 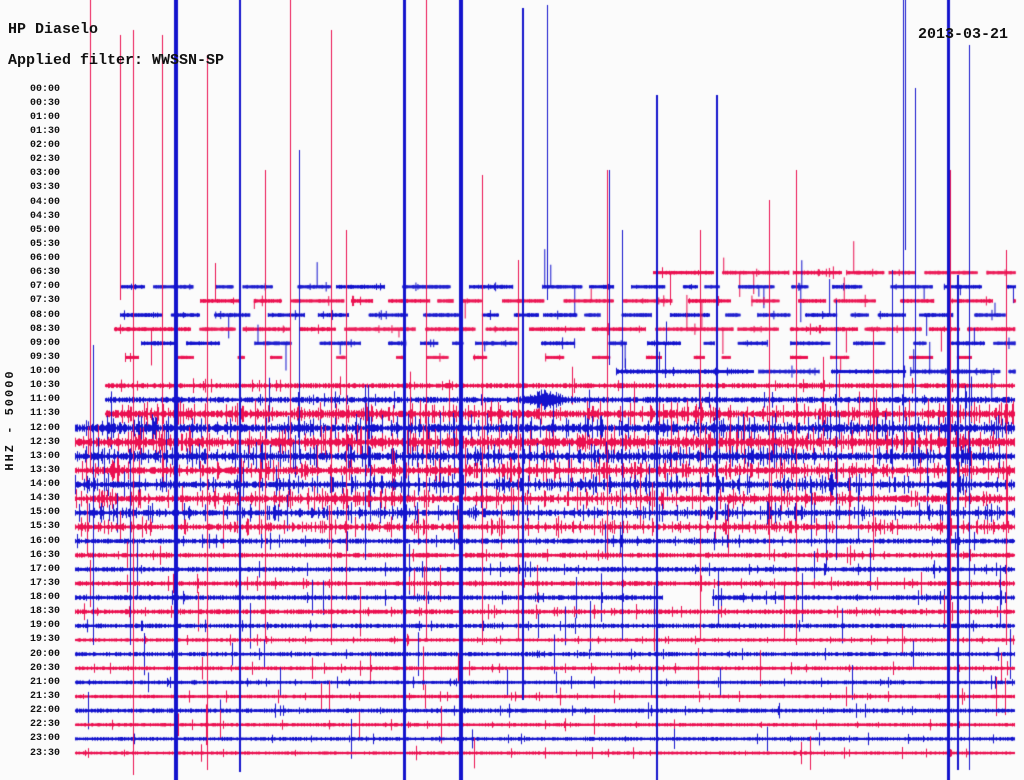 What do you see at coordinates (44, 414) in the screenshot?
I see `time-label: 11:30` at bounding box center [44, 414].